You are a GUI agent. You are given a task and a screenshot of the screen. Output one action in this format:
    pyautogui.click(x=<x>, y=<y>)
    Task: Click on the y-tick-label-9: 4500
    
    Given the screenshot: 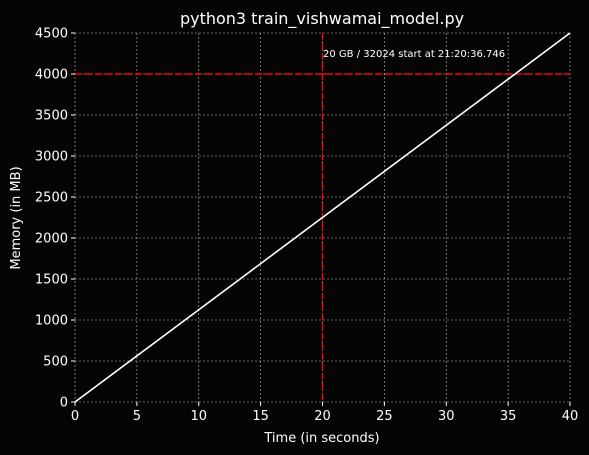 What is the action you would take?
    pyautogui.click(x=51, y=34)
    